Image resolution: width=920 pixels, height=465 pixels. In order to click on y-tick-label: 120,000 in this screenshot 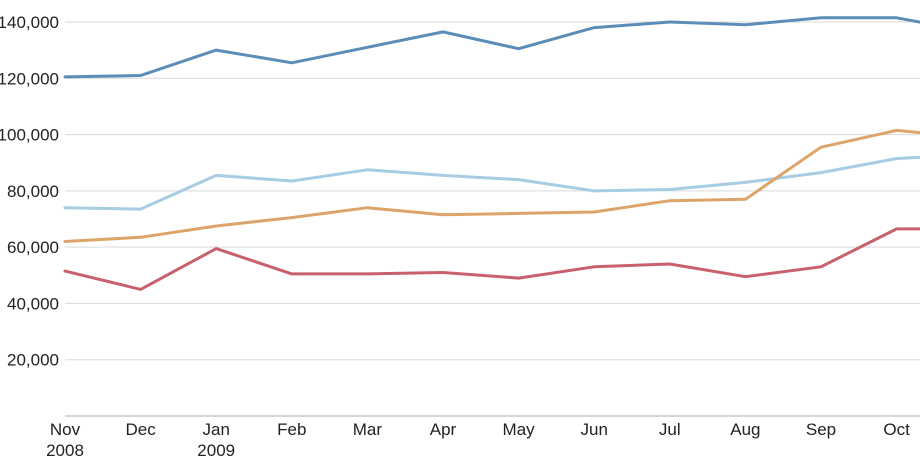, I will do `click(29, 78)`.